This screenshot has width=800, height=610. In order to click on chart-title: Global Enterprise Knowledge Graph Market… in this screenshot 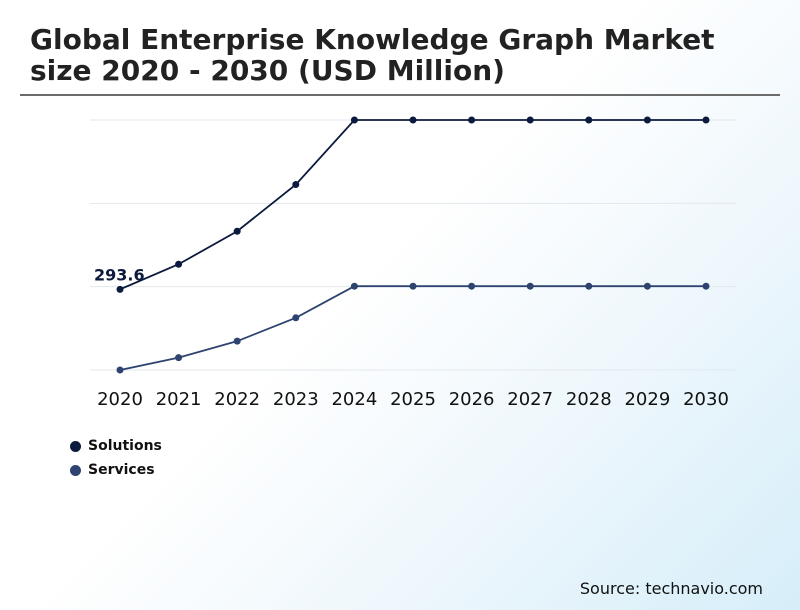, I will do `click(372, 55)`.